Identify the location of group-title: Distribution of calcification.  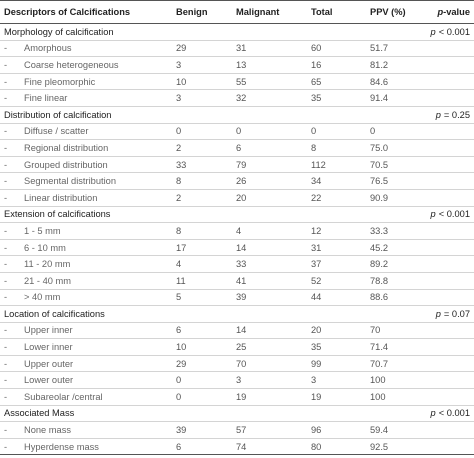
(211, 115).